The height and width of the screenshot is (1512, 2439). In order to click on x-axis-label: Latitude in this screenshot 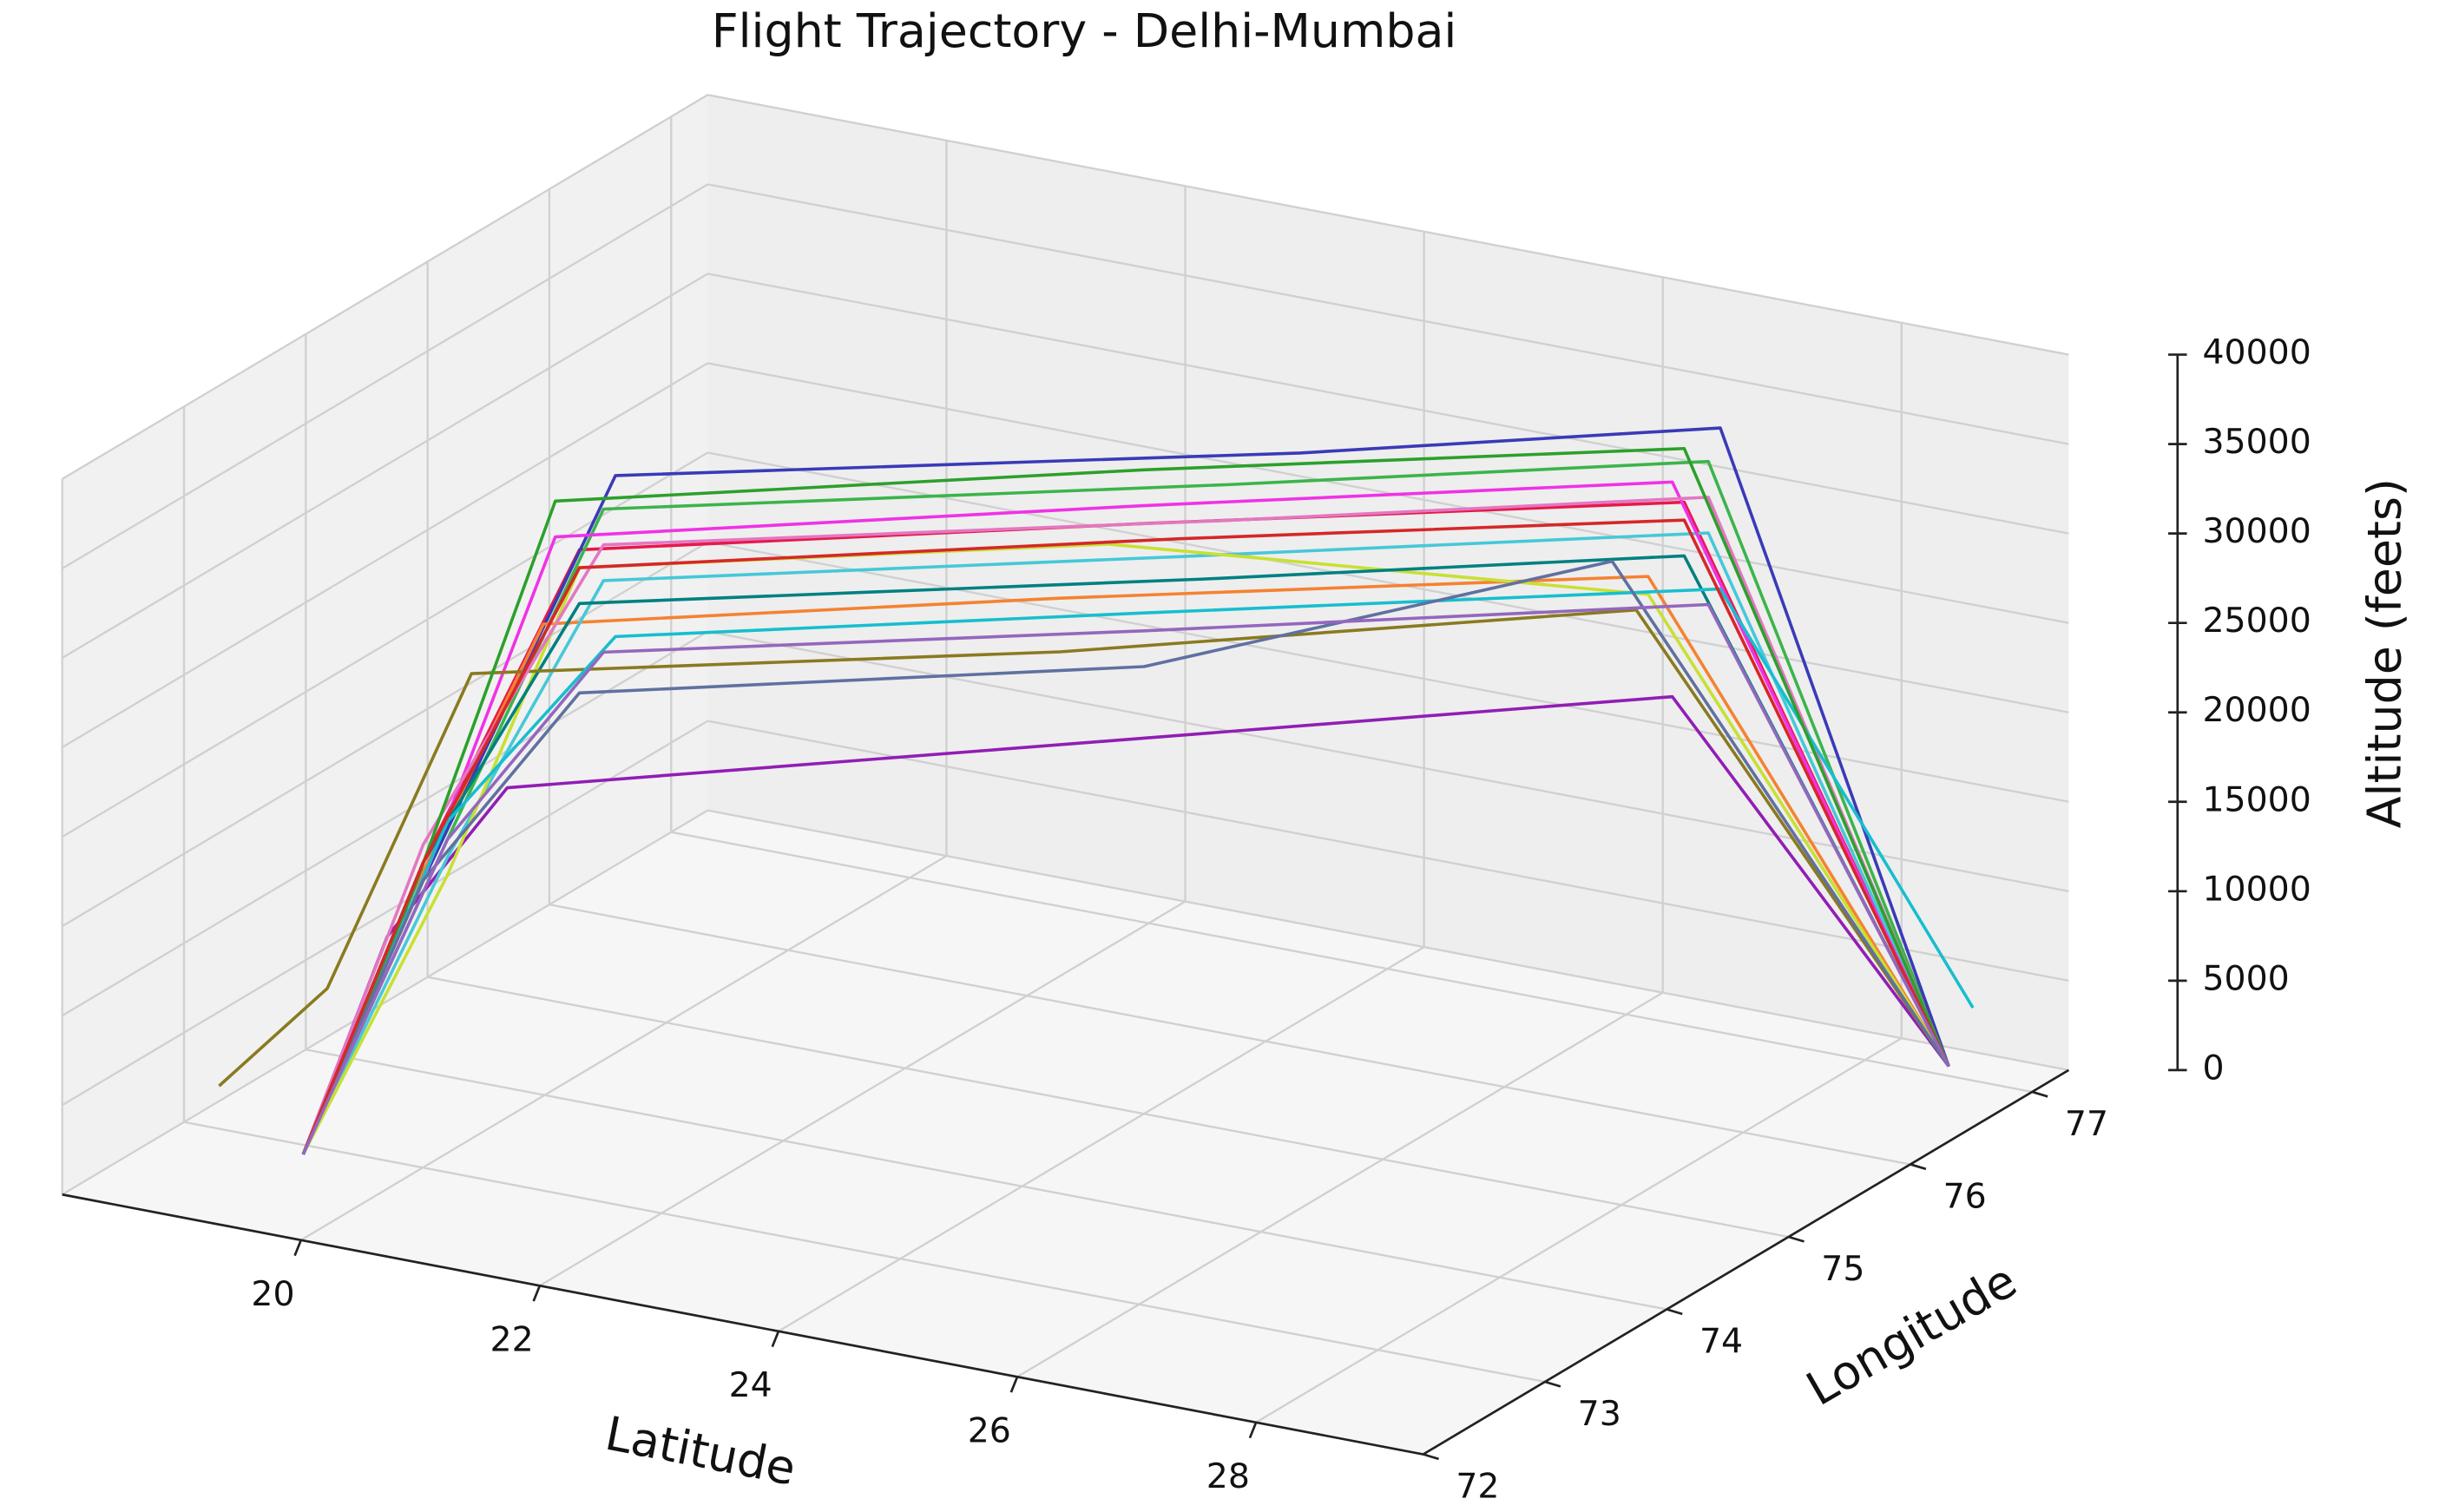, I will do `click(701, 1451)`.